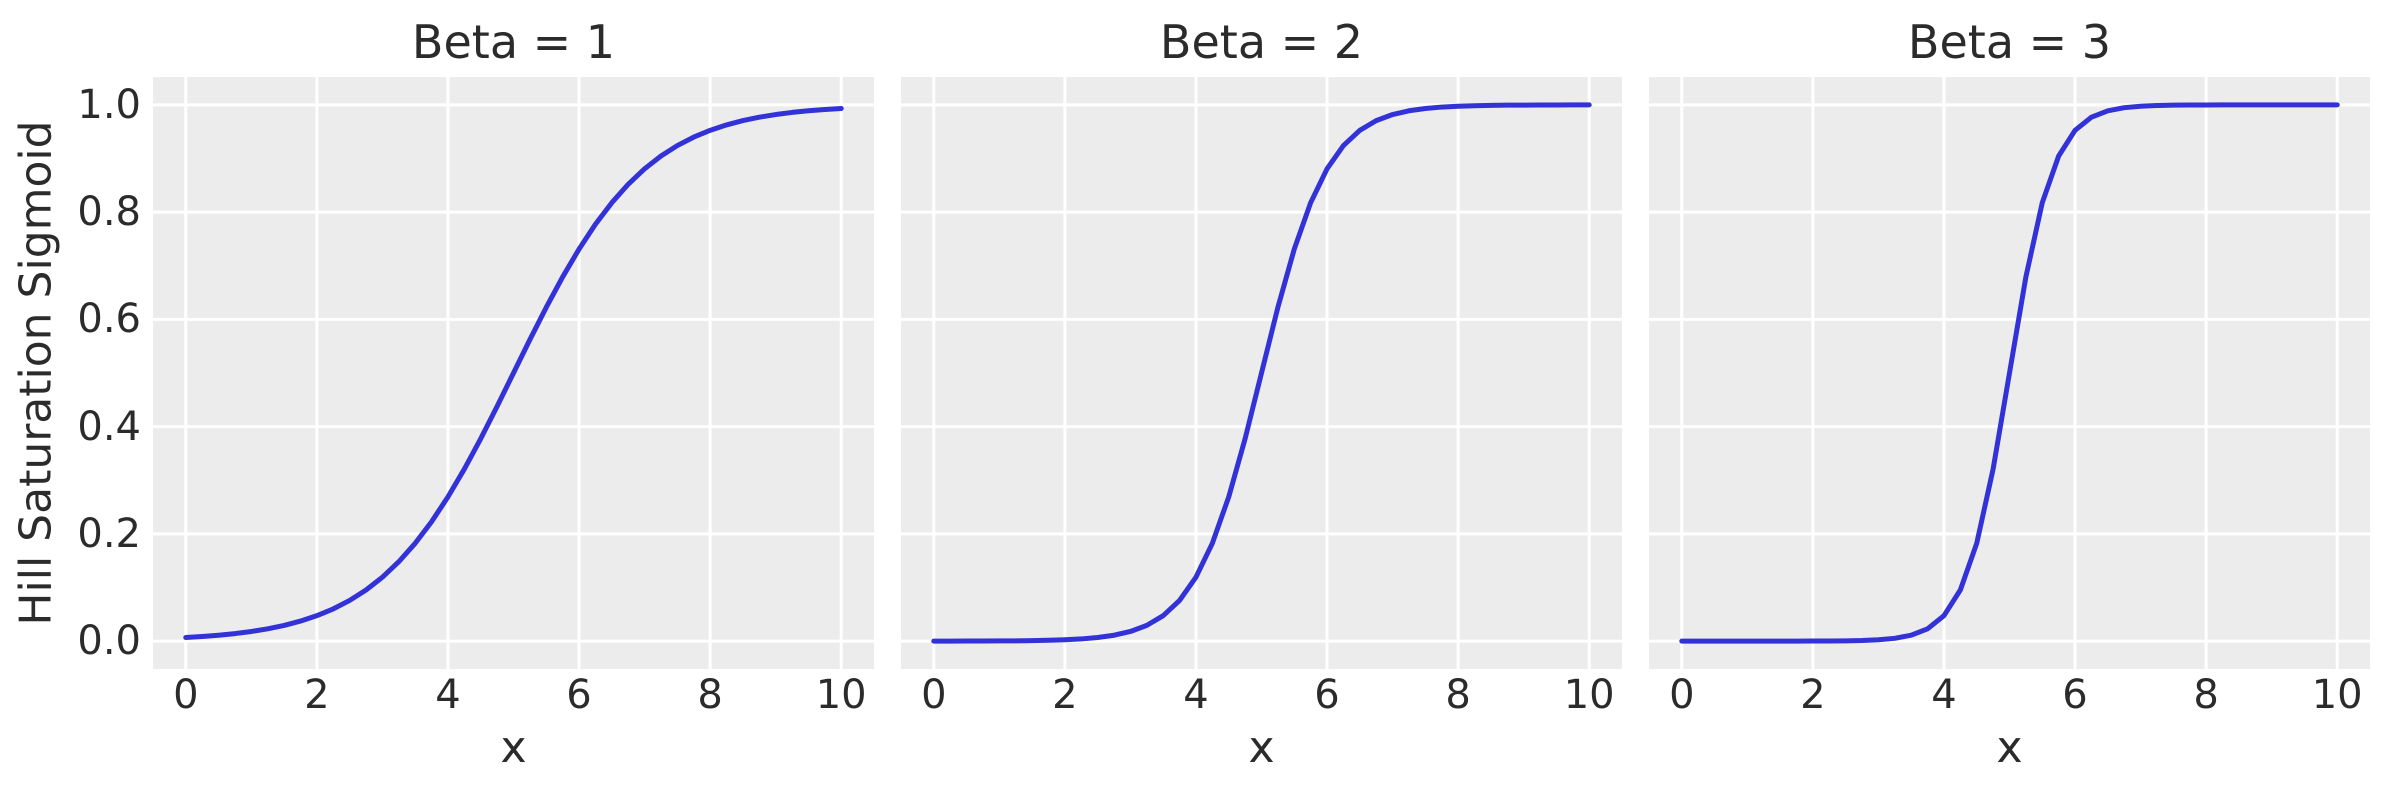 This screenshot has width=2400, height=800. Describe the element at coordinates (109, 104) in the screenshot. I see `y-tick-label: 1.0` at that location.